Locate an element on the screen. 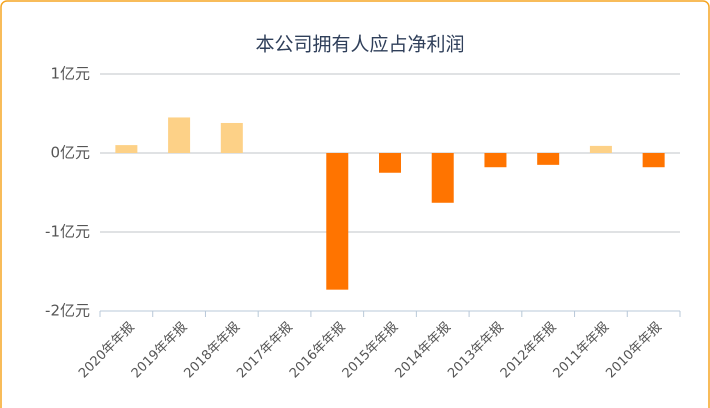  y-tick-label: -1亿元 is located at coordinates (67, 232).